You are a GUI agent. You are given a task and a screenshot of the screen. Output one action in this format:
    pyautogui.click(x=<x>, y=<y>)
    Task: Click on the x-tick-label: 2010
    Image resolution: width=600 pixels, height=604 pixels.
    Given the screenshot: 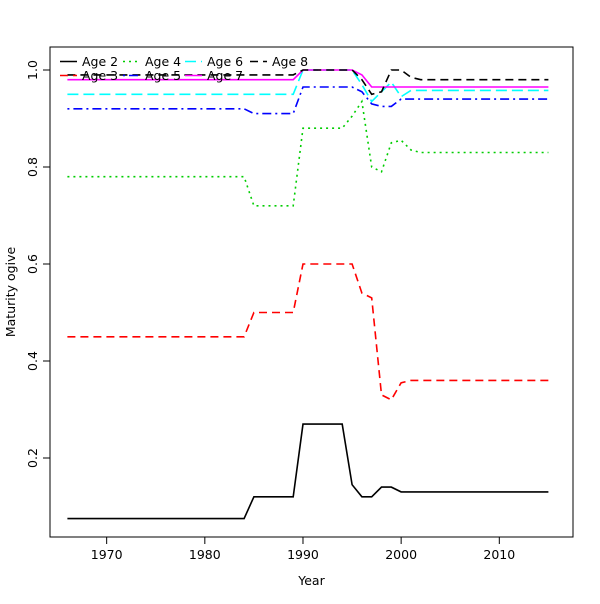 What is the action you would take?
    pyautogui.click(x=499, y=554)
    